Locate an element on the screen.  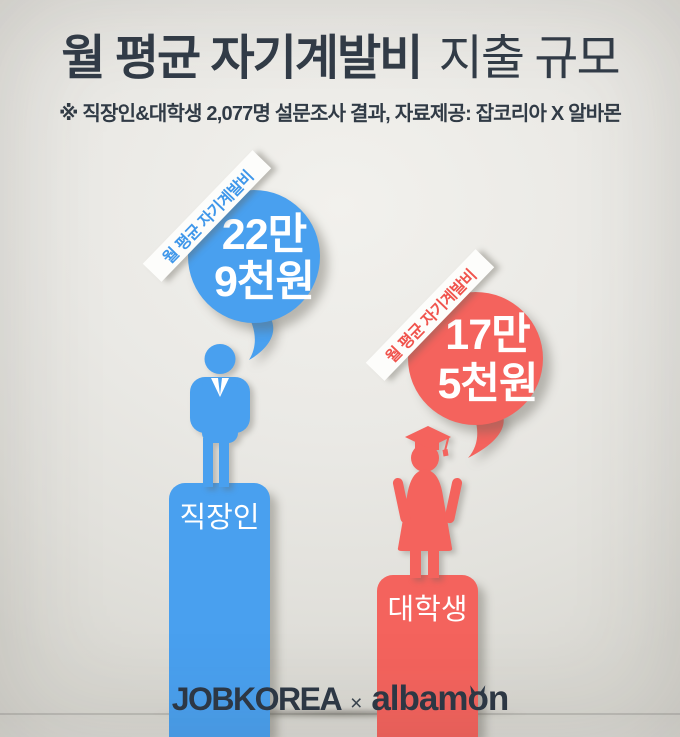
page-title: 월 평균 자기계발비 지출 규모 is located at coordinates (340, 59).